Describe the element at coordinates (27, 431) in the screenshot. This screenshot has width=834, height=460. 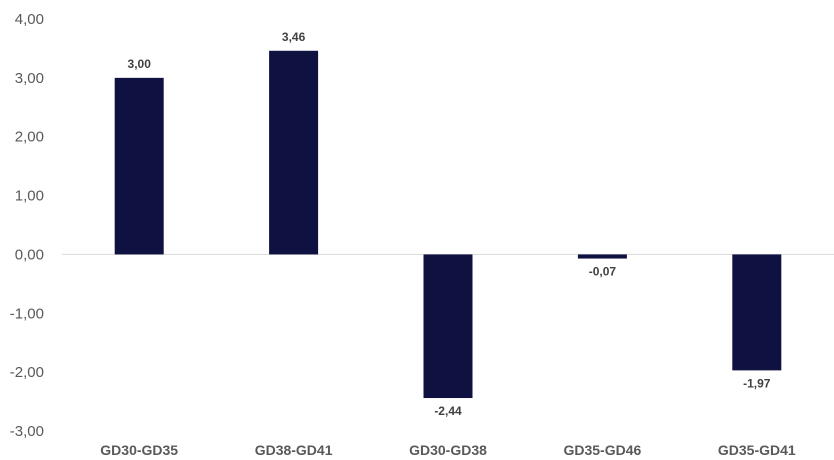
I see `y-tick-label: -3,00` at that location.